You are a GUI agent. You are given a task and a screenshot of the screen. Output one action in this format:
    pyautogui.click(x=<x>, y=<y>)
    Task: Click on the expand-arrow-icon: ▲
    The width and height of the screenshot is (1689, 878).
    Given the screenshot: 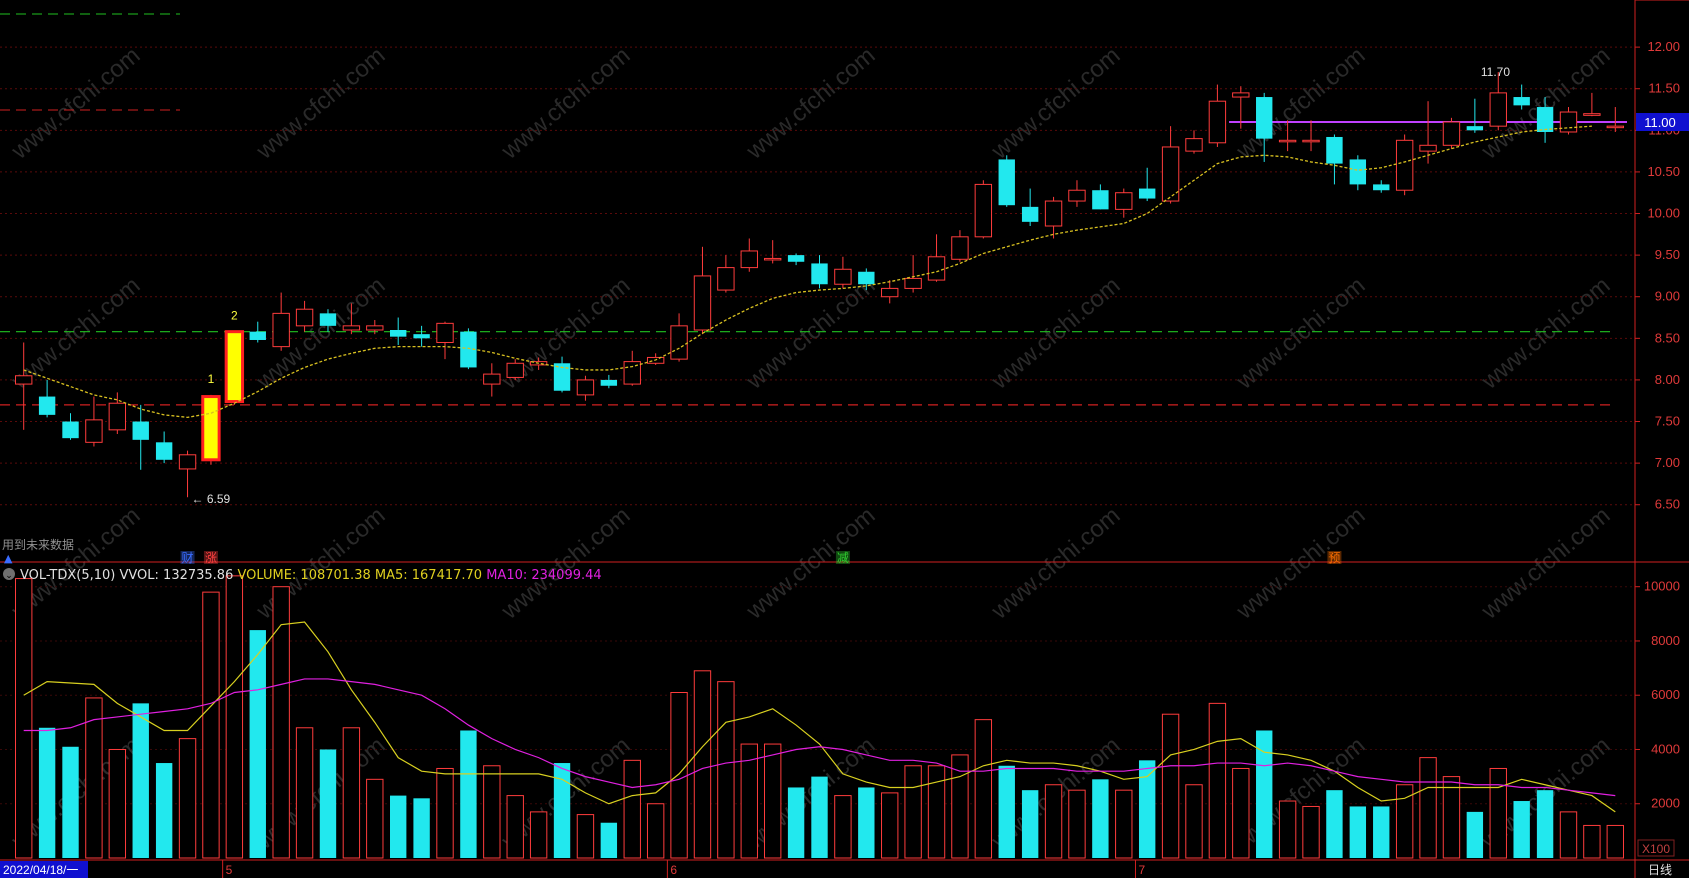 What is the action you would take?
    pyautogui.click(x=8, y=558)
    